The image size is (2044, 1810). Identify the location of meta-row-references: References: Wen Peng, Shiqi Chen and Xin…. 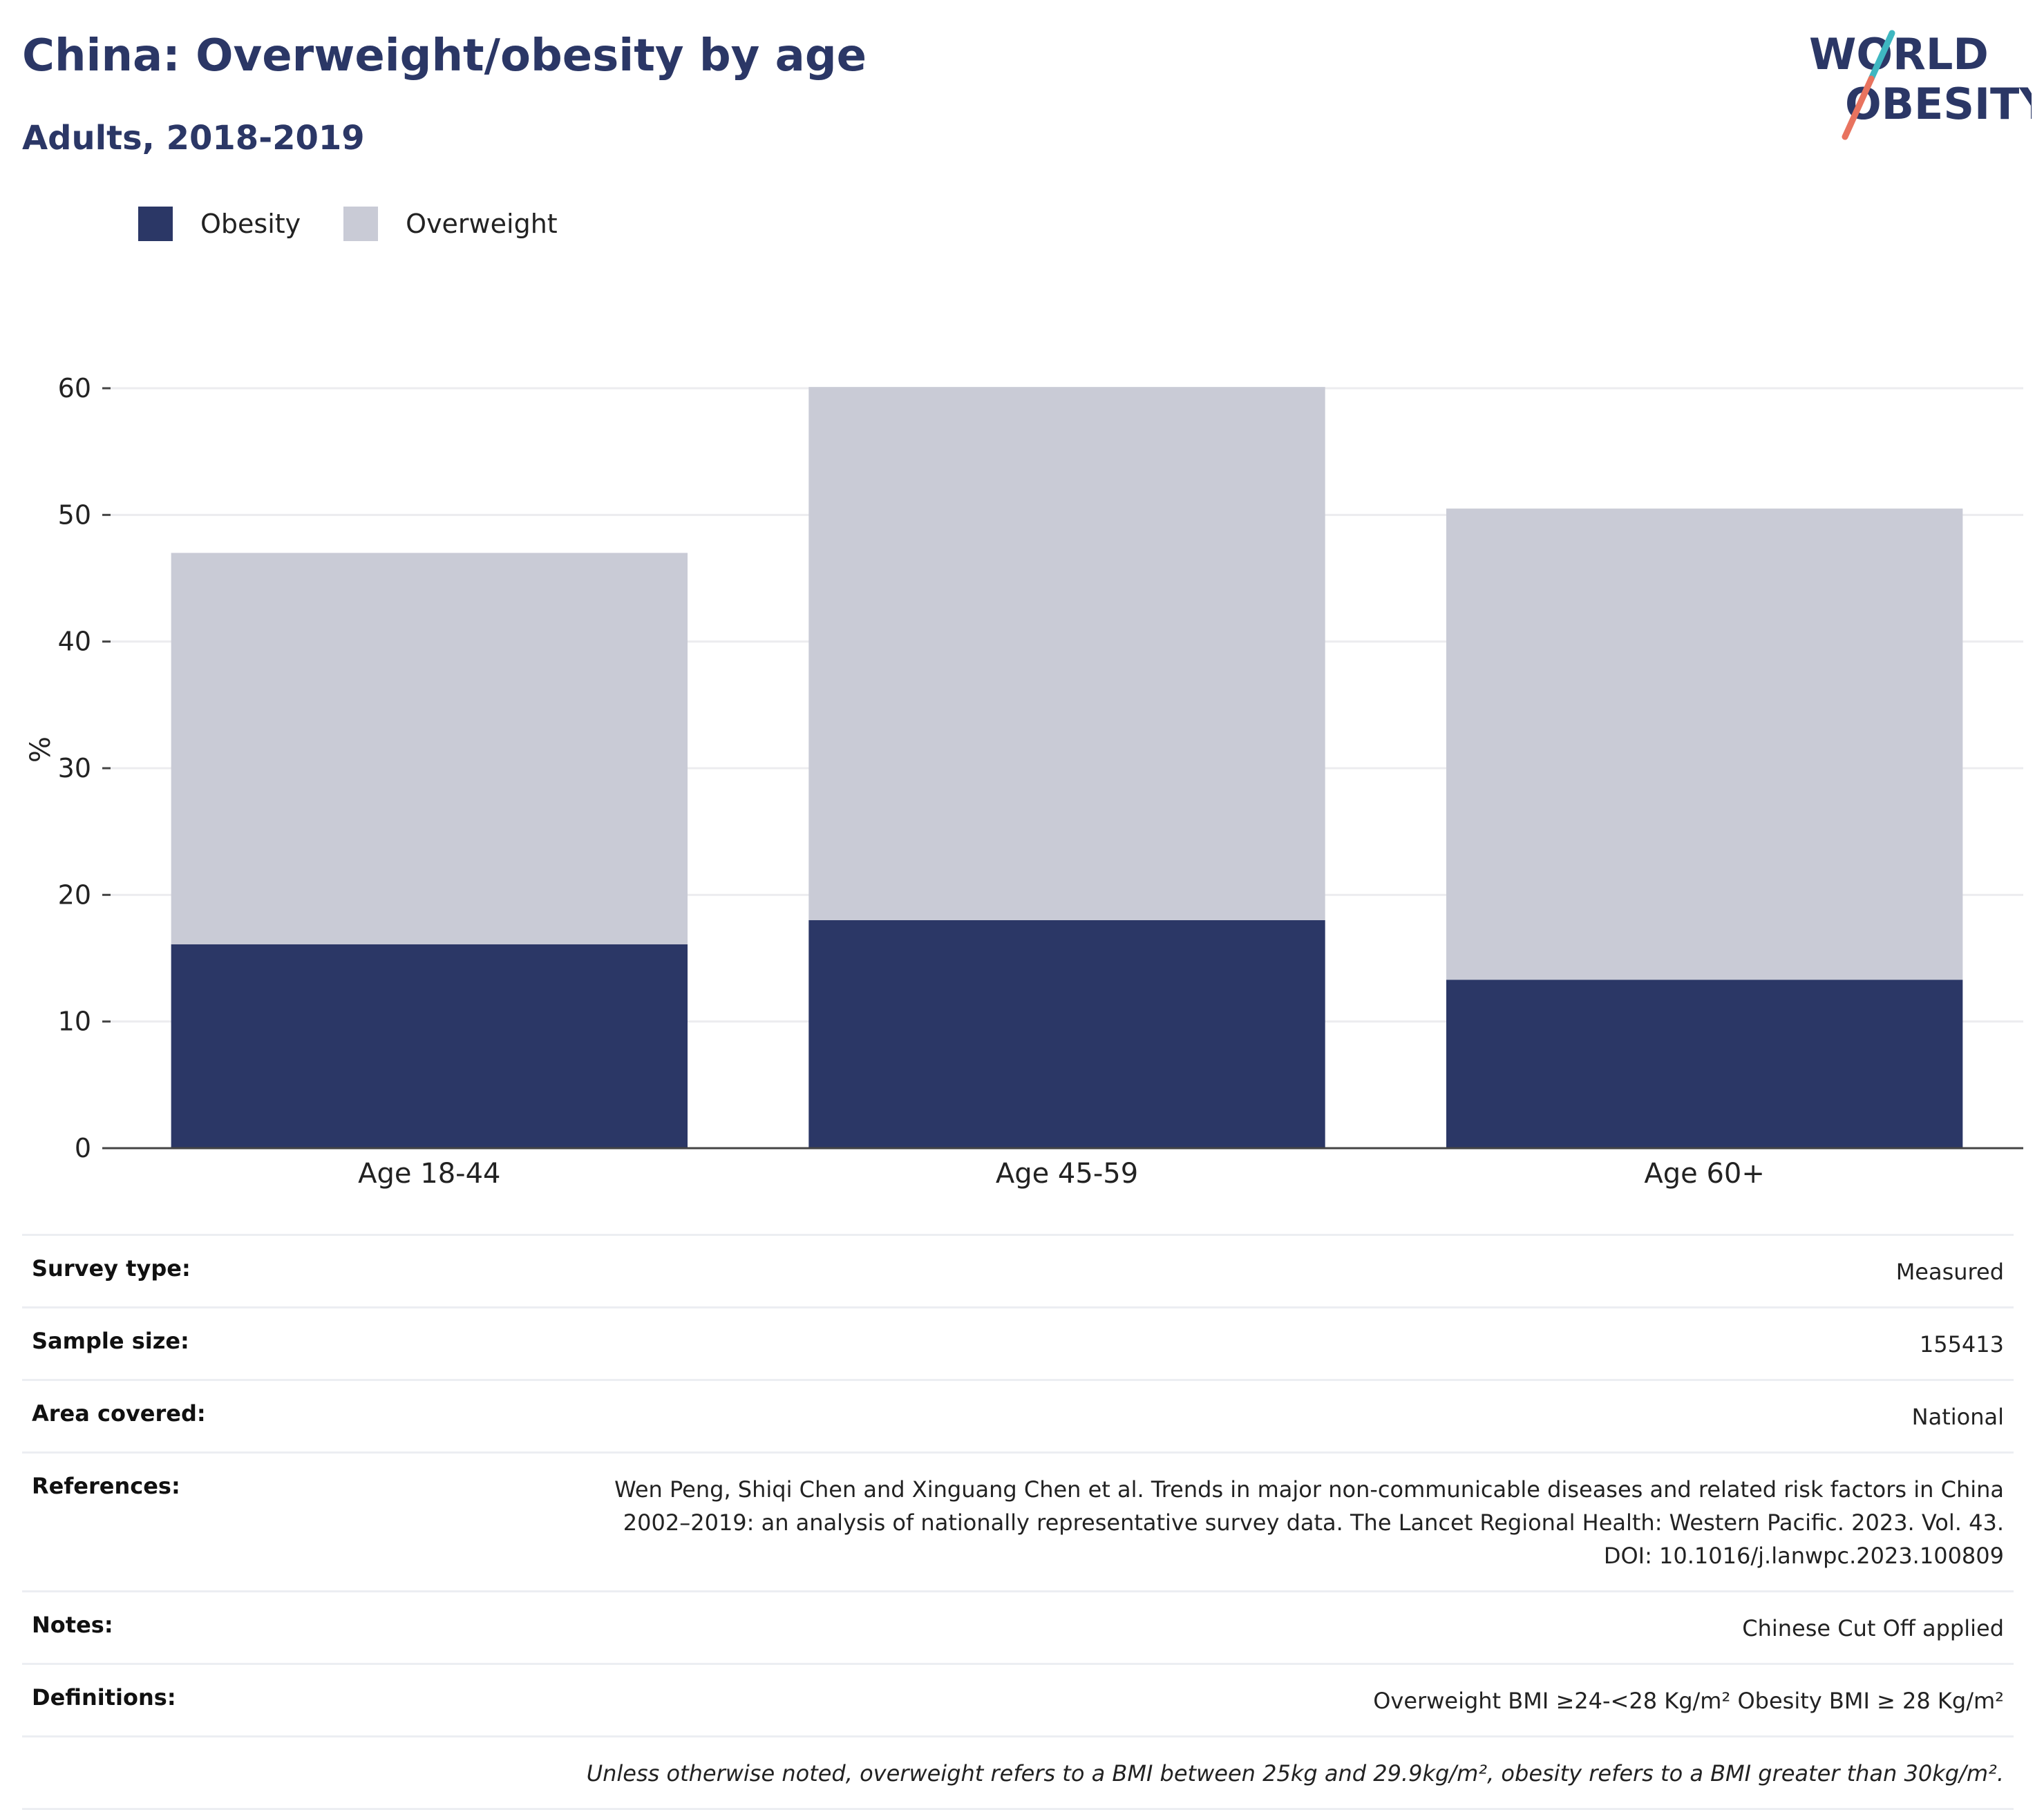
(1018, 1520).